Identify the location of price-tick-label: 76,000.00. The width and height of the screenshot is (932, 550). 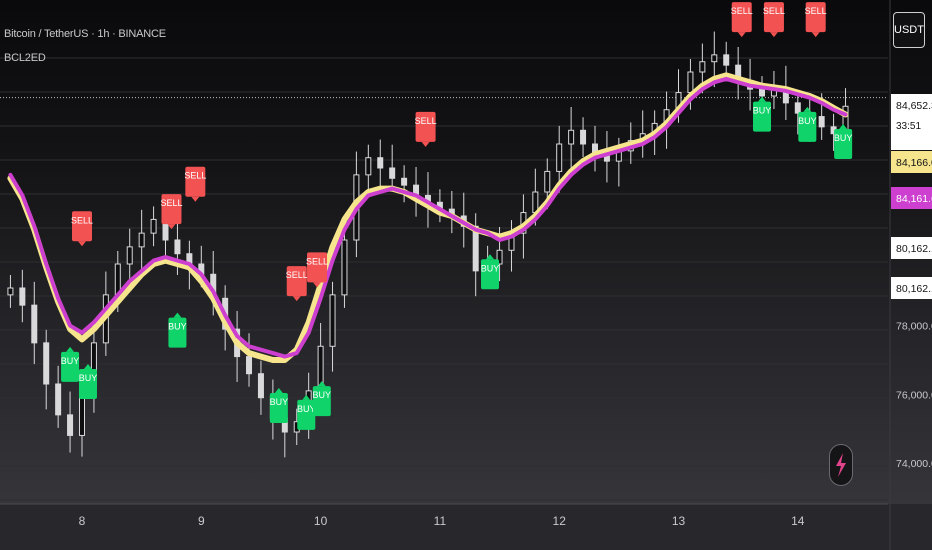
(914, 395).